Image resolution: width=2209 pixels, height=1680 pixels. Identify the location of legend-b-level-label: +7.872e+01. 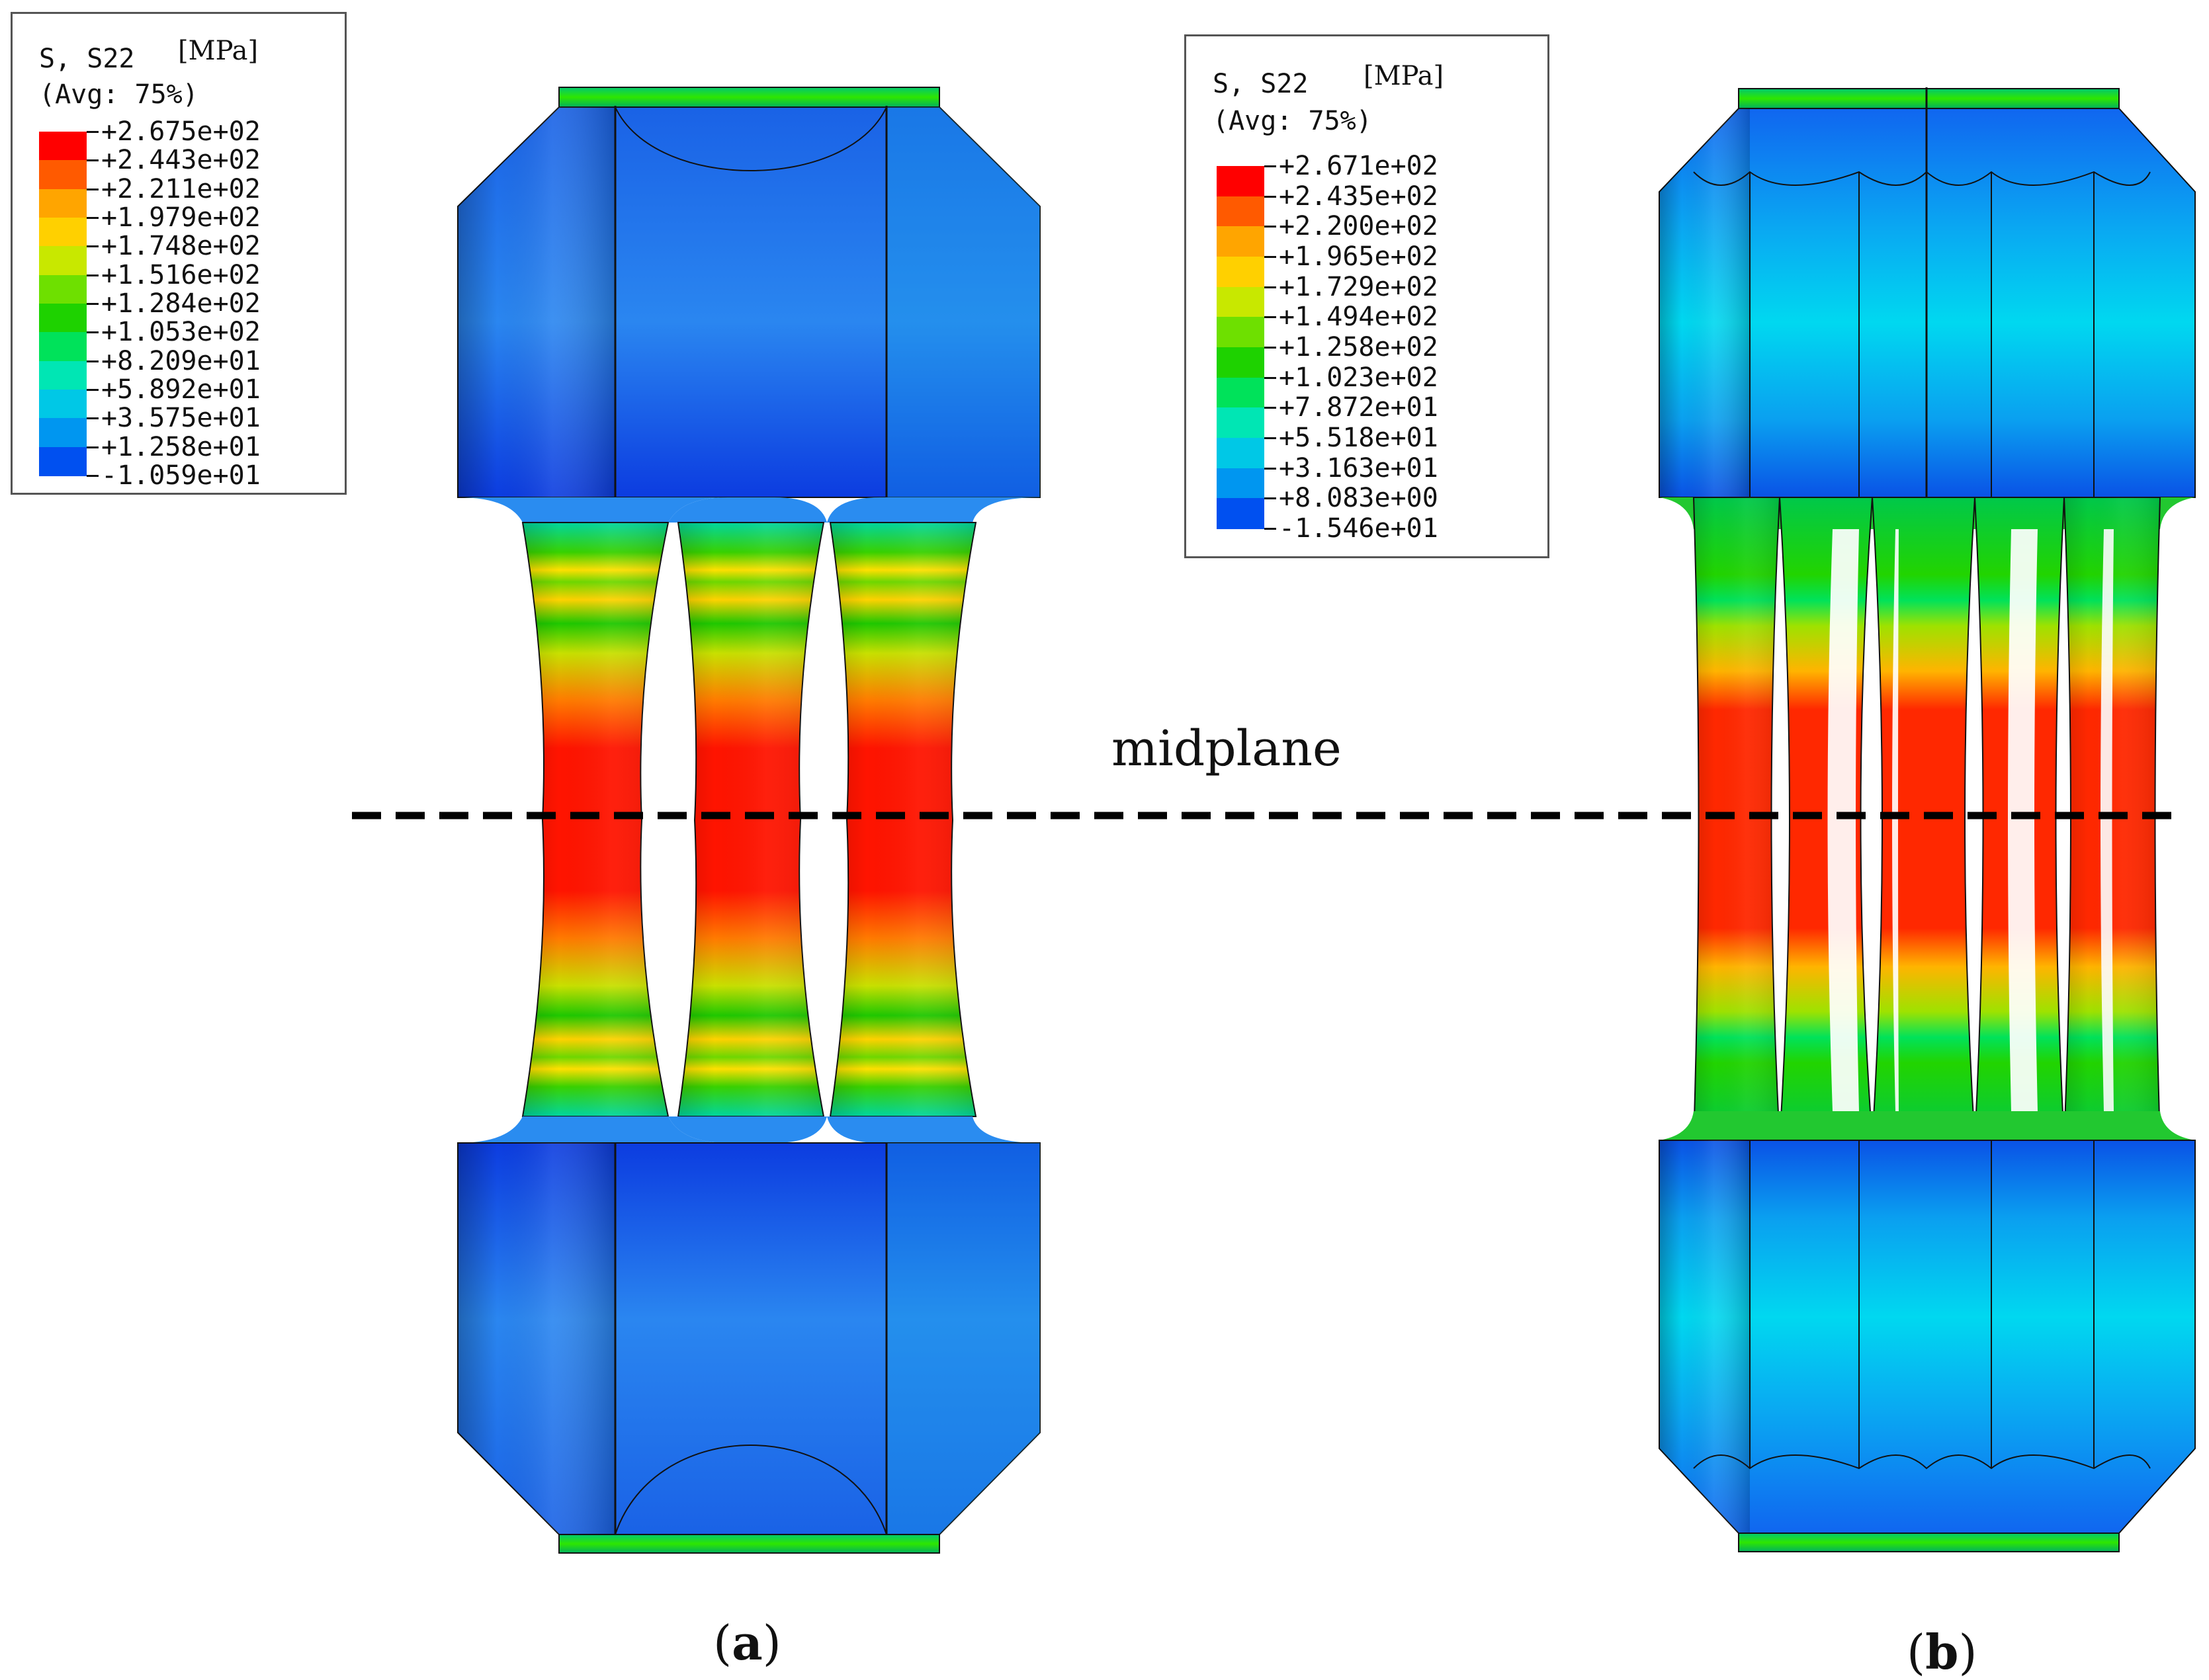
(1358, 408).